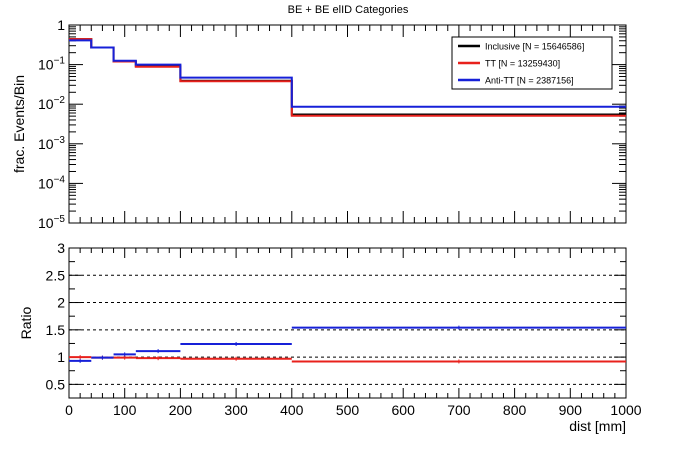 The image size is (696, 472). I want to click on top-y-tick-exponent: −5, so click(60, 219).